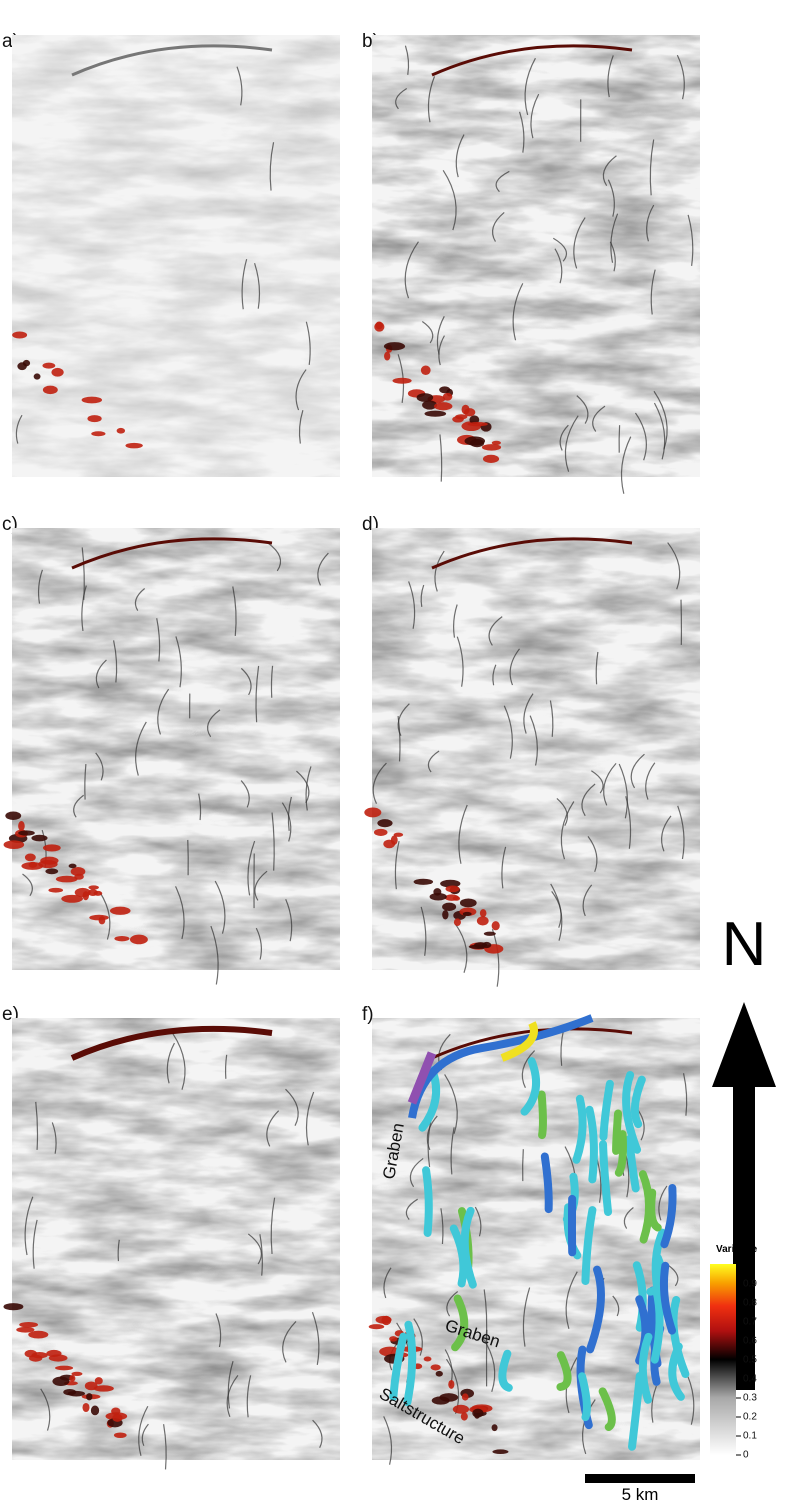  Describe the element at coordinates (750, 1379) in the screenshot. I see `colorbar-tick-label: 0.4` at that location.